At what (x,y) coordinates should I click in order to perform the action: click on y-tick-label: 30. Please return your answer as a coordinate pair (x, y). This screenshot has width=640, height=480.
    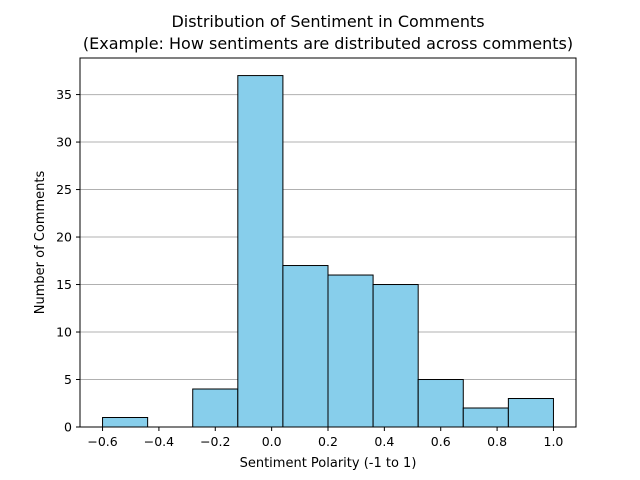
    Looking at the image, I should click on (64, 142).